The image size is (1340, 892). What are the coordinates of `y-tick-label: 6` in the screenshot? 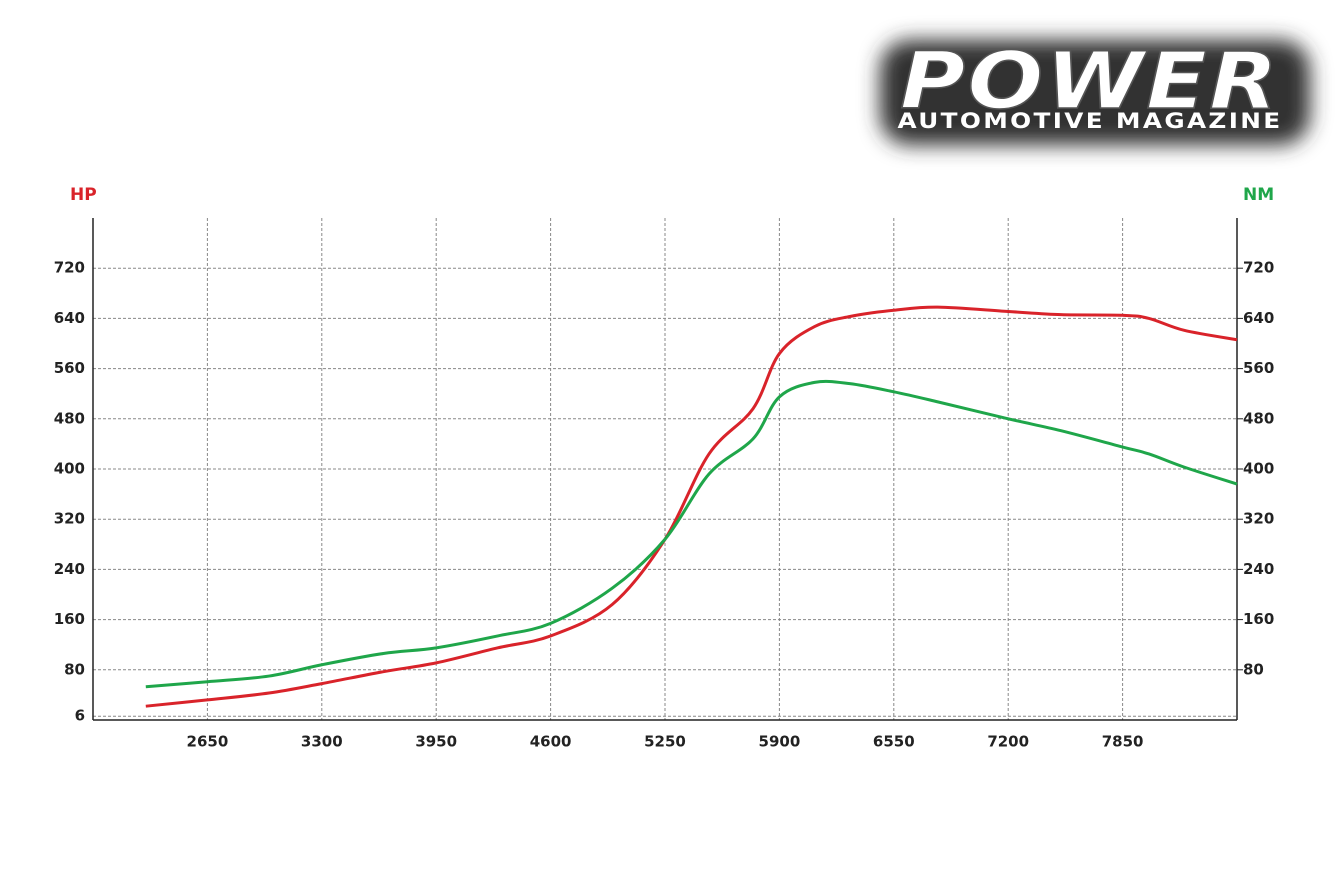 It's located at (80, 716).